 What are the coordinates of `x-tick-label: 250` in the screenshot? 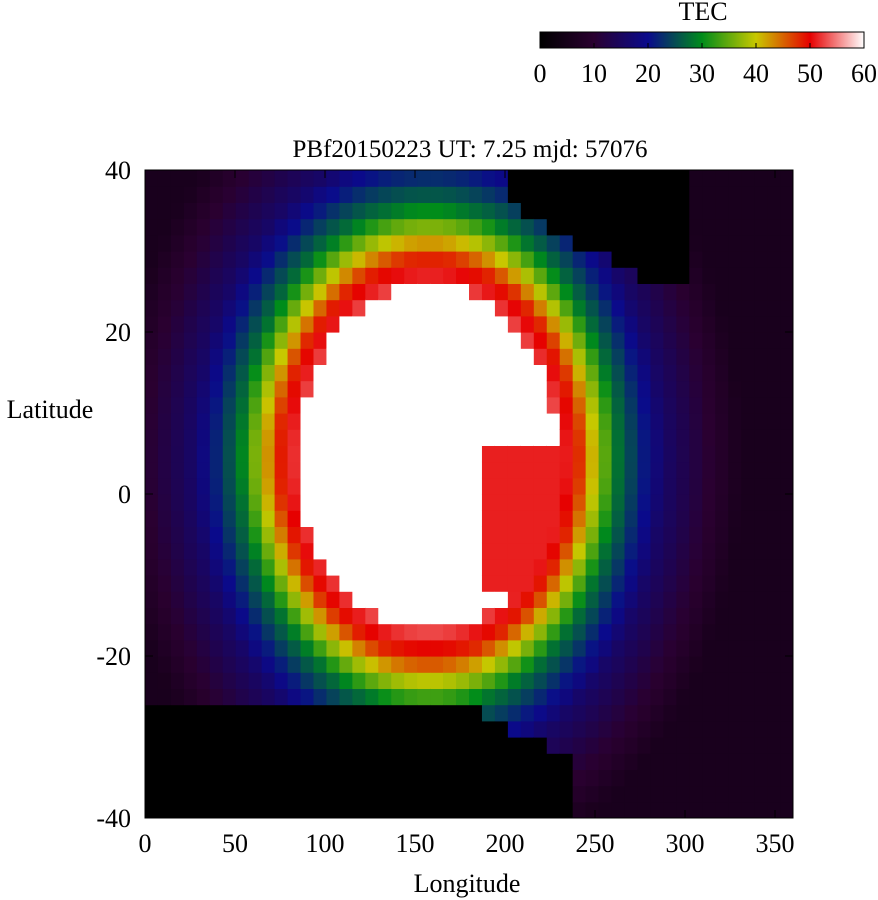 It's located at (595, 843).